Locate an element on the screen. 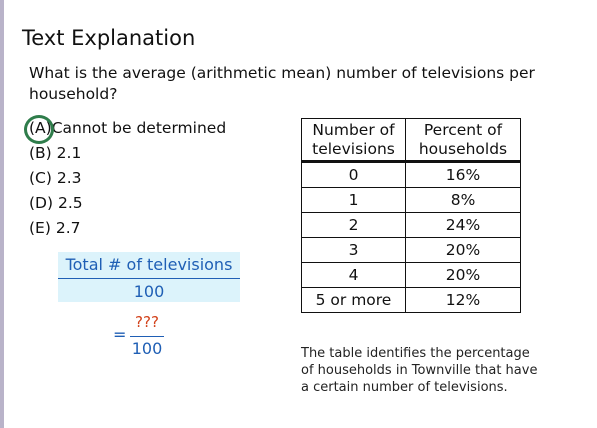 This screenshot has width=597, height=428. table-cell: 8% is located at coordinates (463, 200).